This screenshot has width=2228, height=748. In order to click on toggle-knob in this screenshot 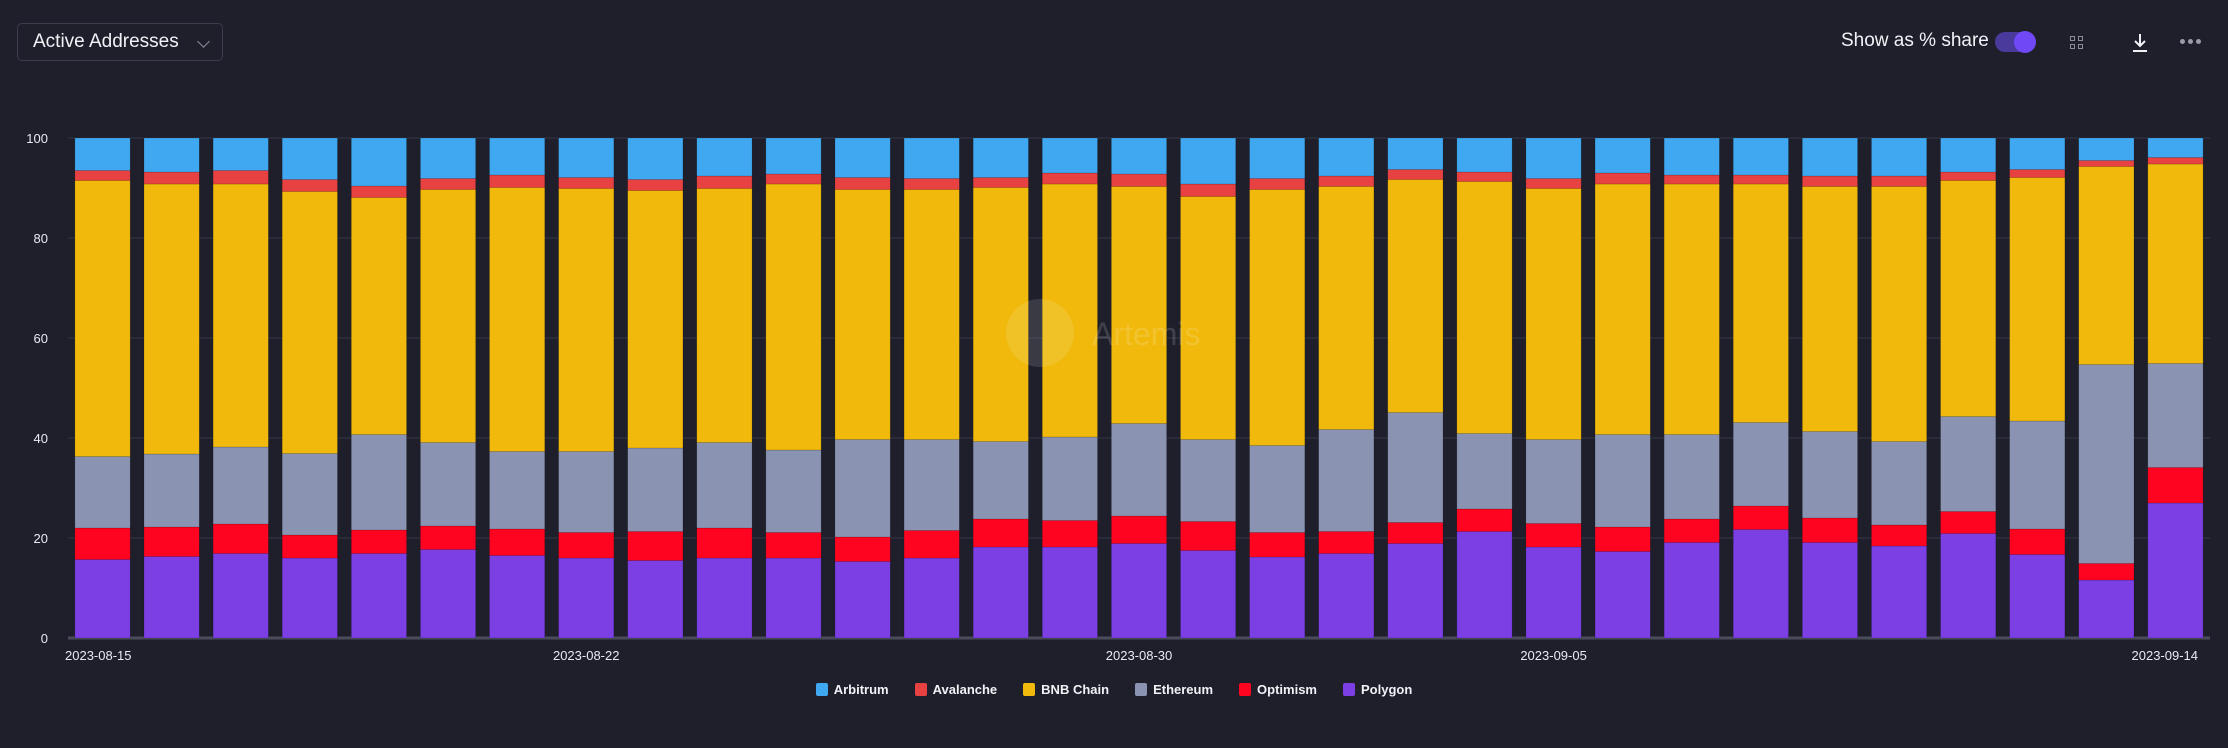, I will do `click(2025, 42)`.